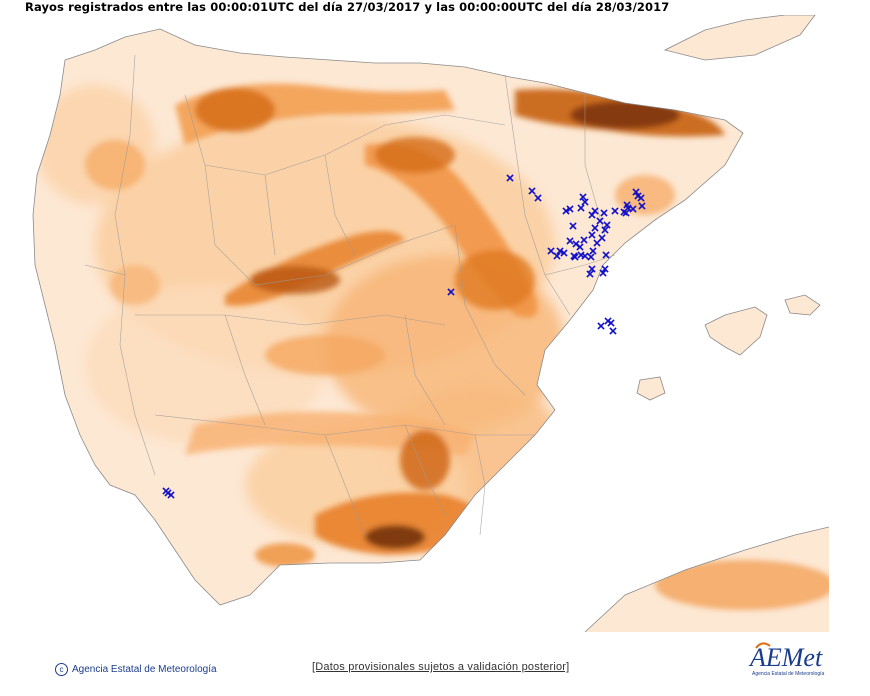 This screenshot has height=696, width=870. Describe the element at coordinates (788, 674) in the screenshot. I see `logo-subtitle: Agencia Estatal de Meteorología` at that location.